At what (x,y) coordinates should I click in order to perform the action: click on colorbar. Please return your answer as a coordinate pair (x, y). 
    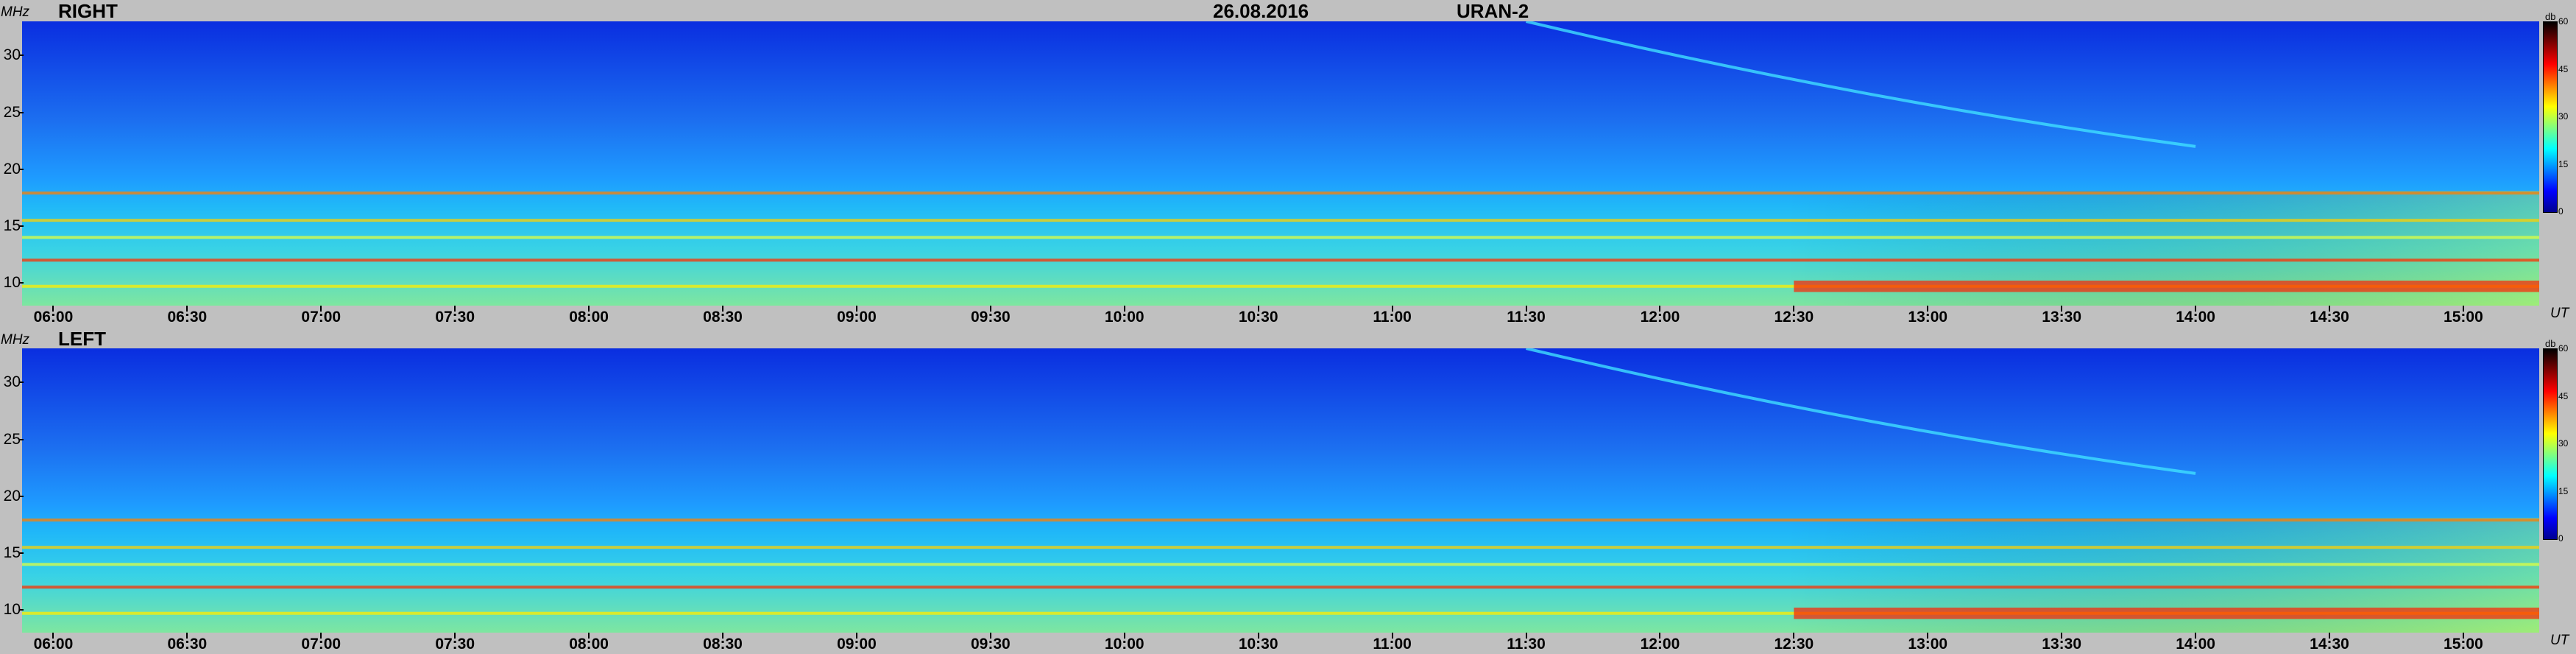
    Looking at the image, I should click on (2550, 117).